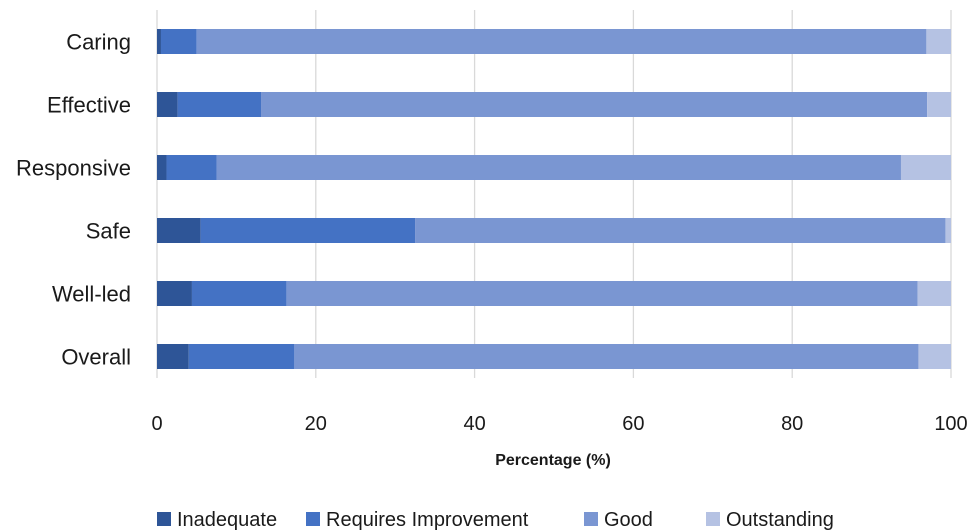 The height and width of the screenshot is (530, 972). Describe the element at coordinates (939, 104) in the screenshot. I see `bar-effective-outstanding` at that location.